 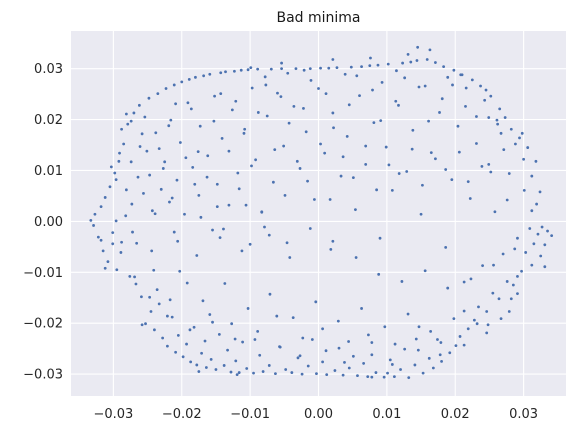 I want to click on y-tick-labels: −0.03 −0.02 −0.01 0.00 0.01 0.02 0.03, so click(x=43, y=222).